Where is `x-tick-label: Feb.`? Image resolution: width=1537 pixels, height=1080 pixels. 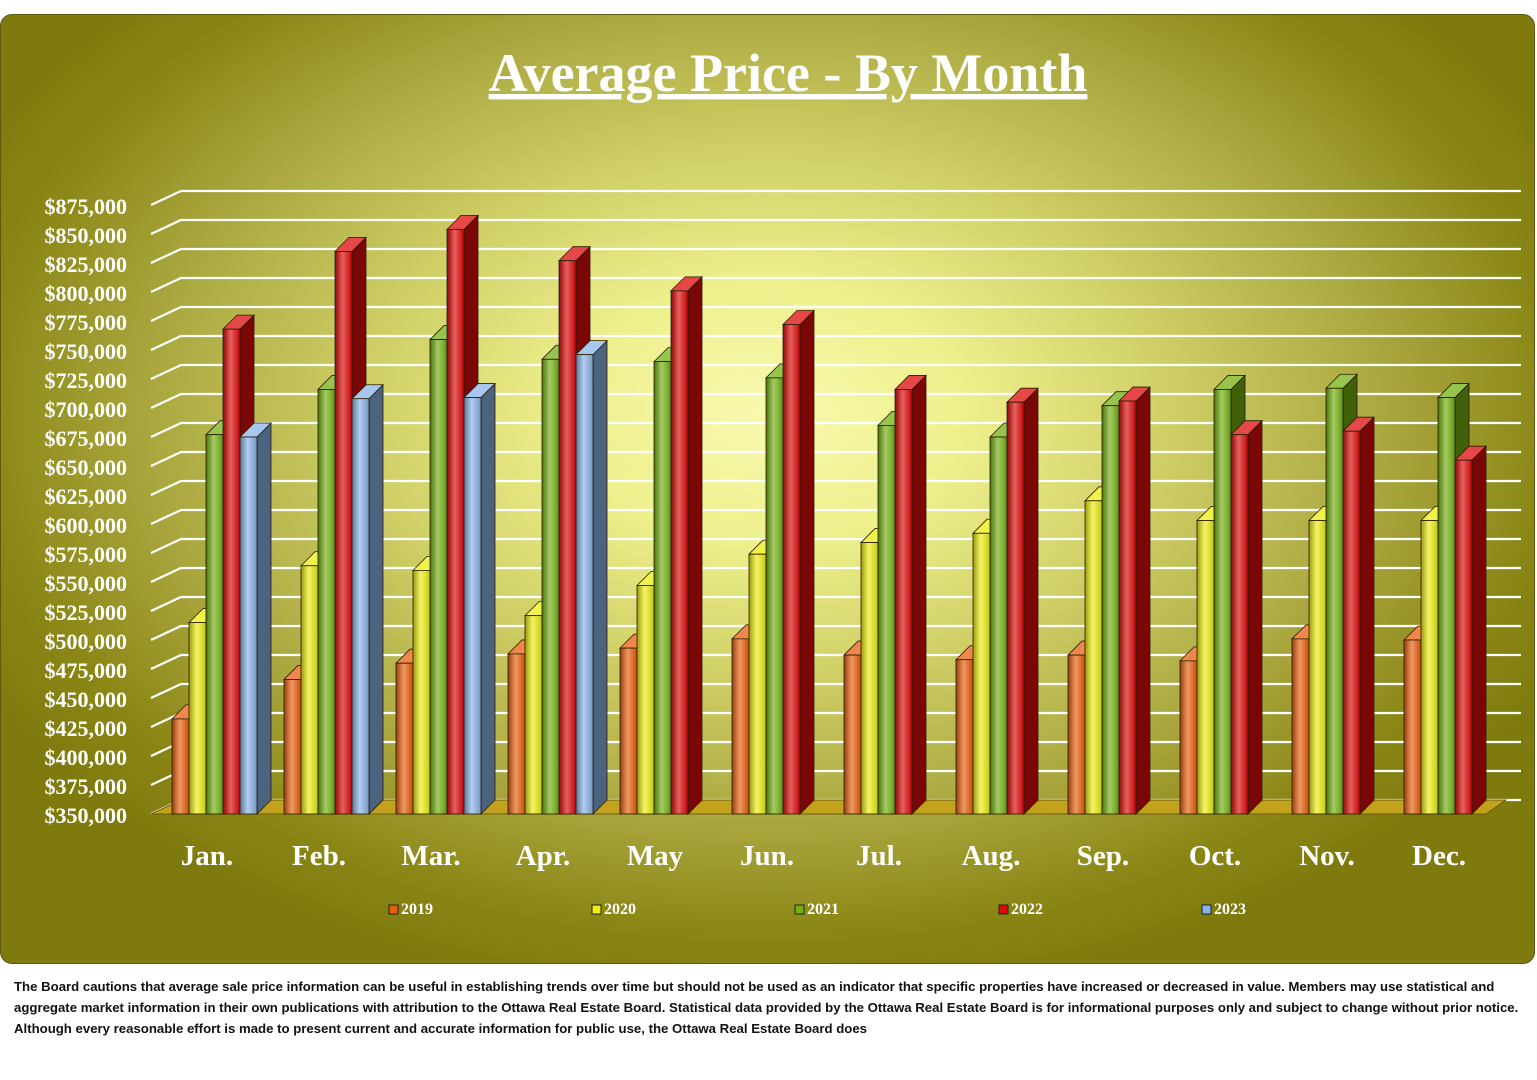
x-tick-label: Feb. is located at coordinates (319, 856).